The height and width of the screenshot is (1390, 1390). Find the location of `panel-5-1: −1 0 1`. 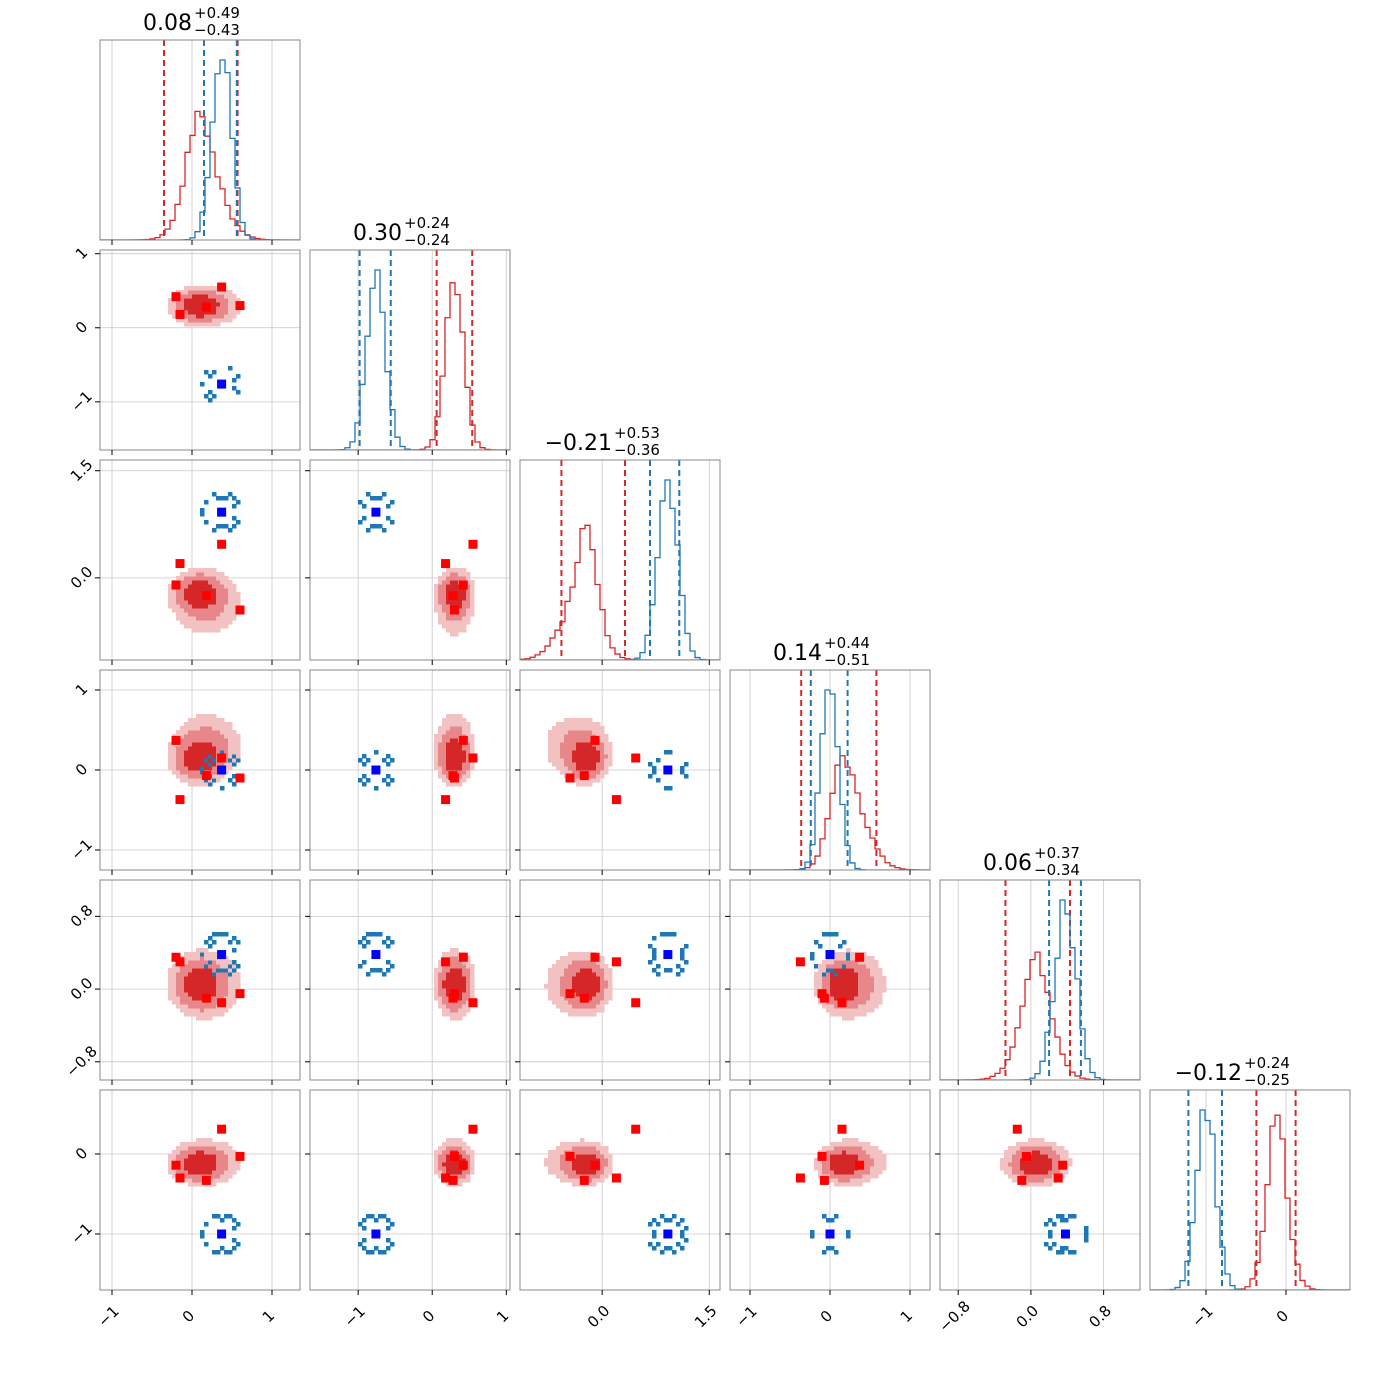

panel-5-1: −1 0 1 is located at coordinates (409, 1210).